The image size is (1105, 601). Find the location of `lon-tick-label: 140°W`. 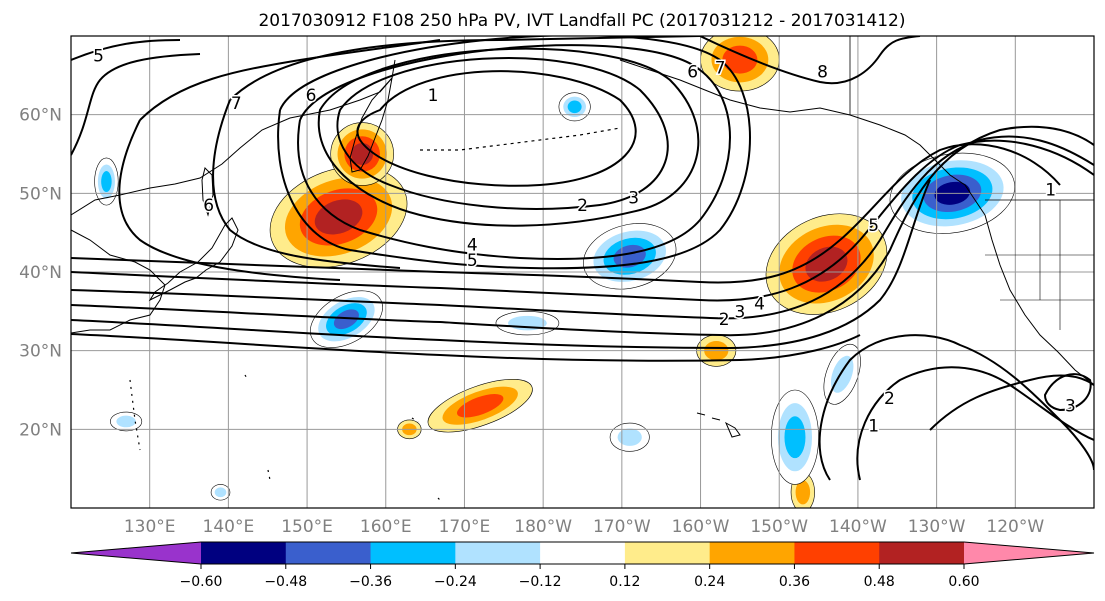

lon-tick-label: 140°W is located at coordinates (858, 527).